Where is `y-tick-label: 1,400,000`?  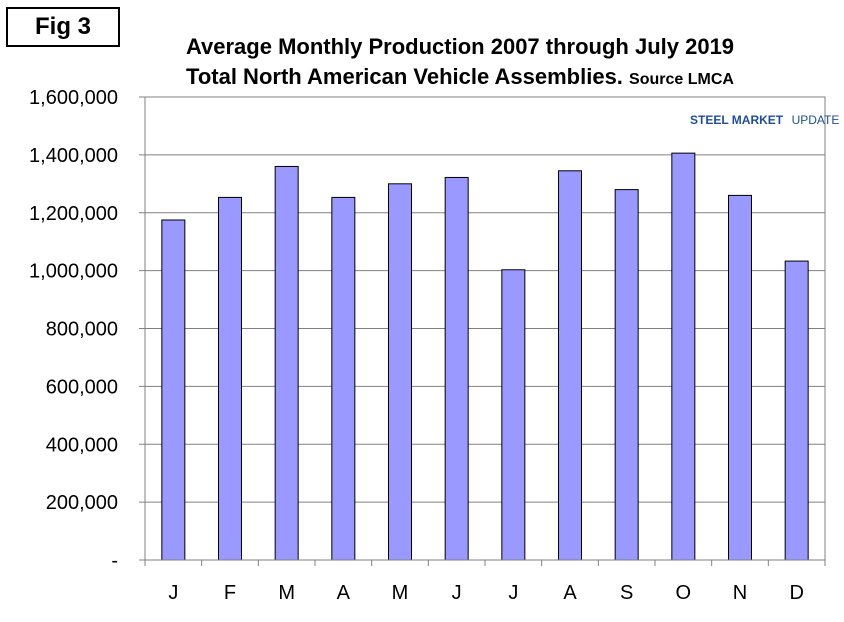
y-tick-label: 1,400,000 is located at coordinates (73, 156).